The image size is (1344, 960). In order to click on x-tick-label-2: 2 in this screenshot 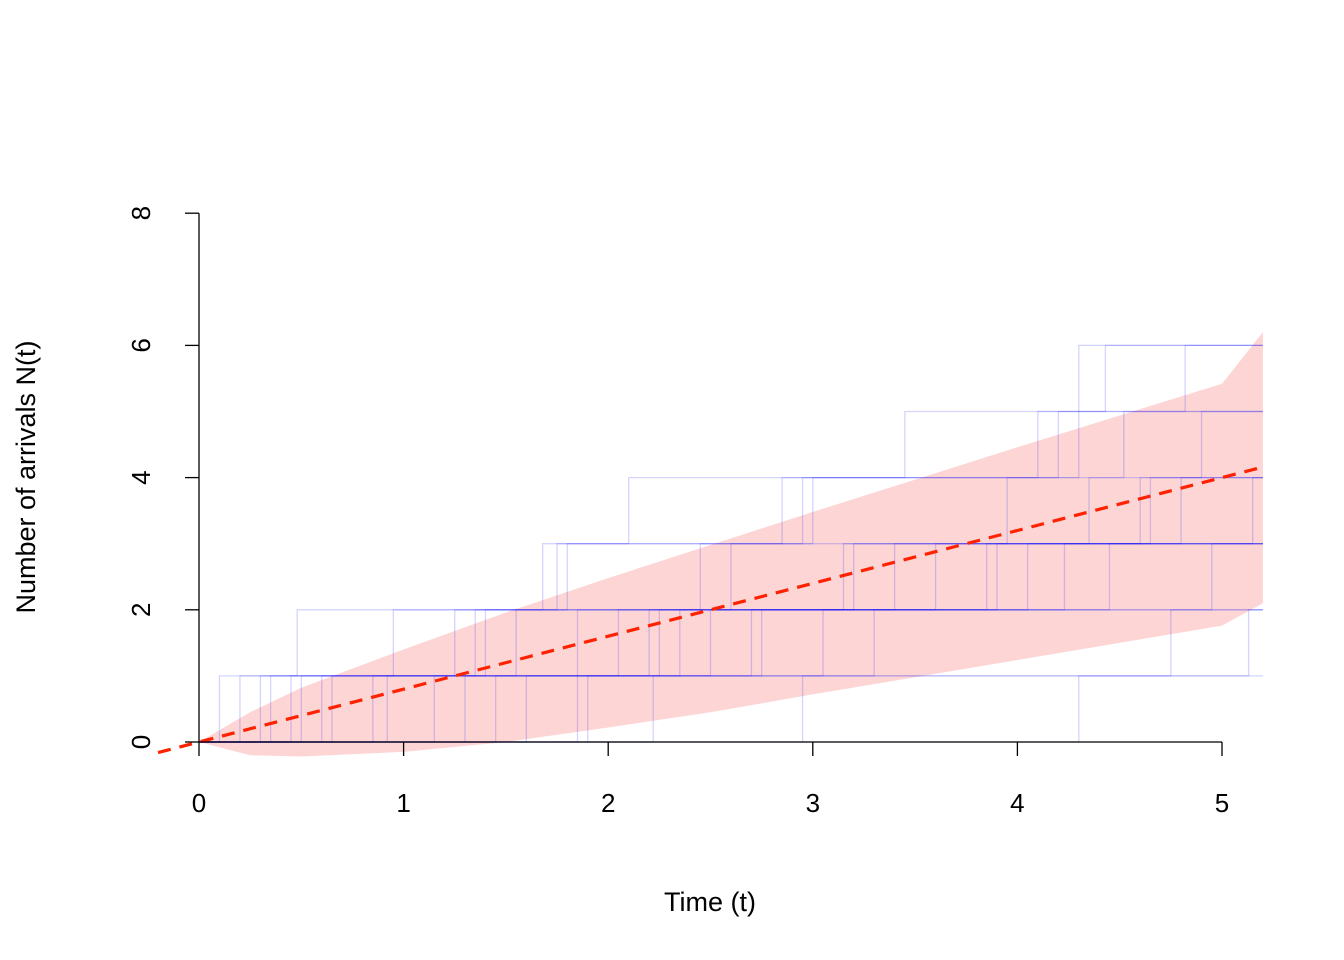, I will do `click(608, 803)`.